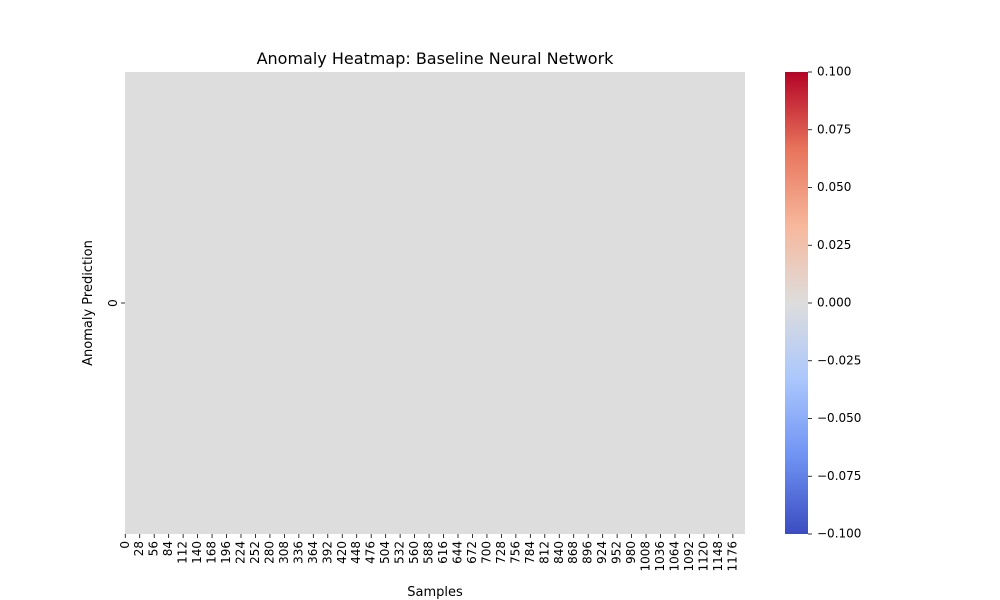 This screenshot has width=1000, height=600. I want to click on x-tick-label: 1176, so click(732, 556).